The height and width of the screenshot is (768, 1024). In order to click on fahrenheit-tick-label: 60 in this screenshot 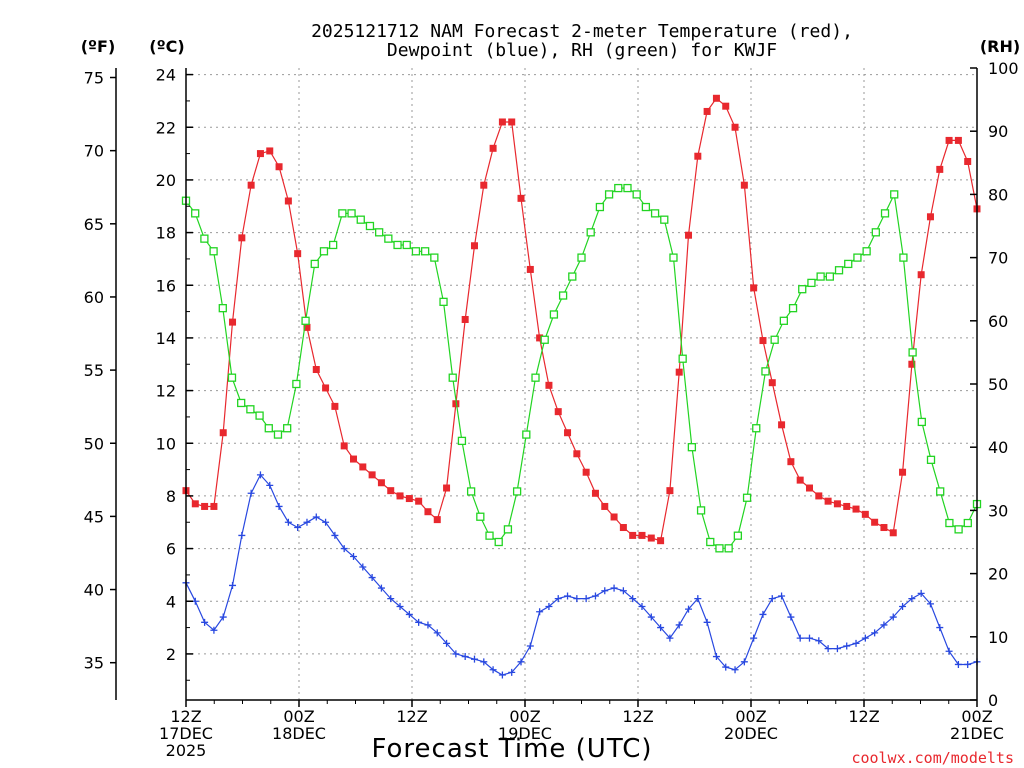, I will do `click(94, 297)`.